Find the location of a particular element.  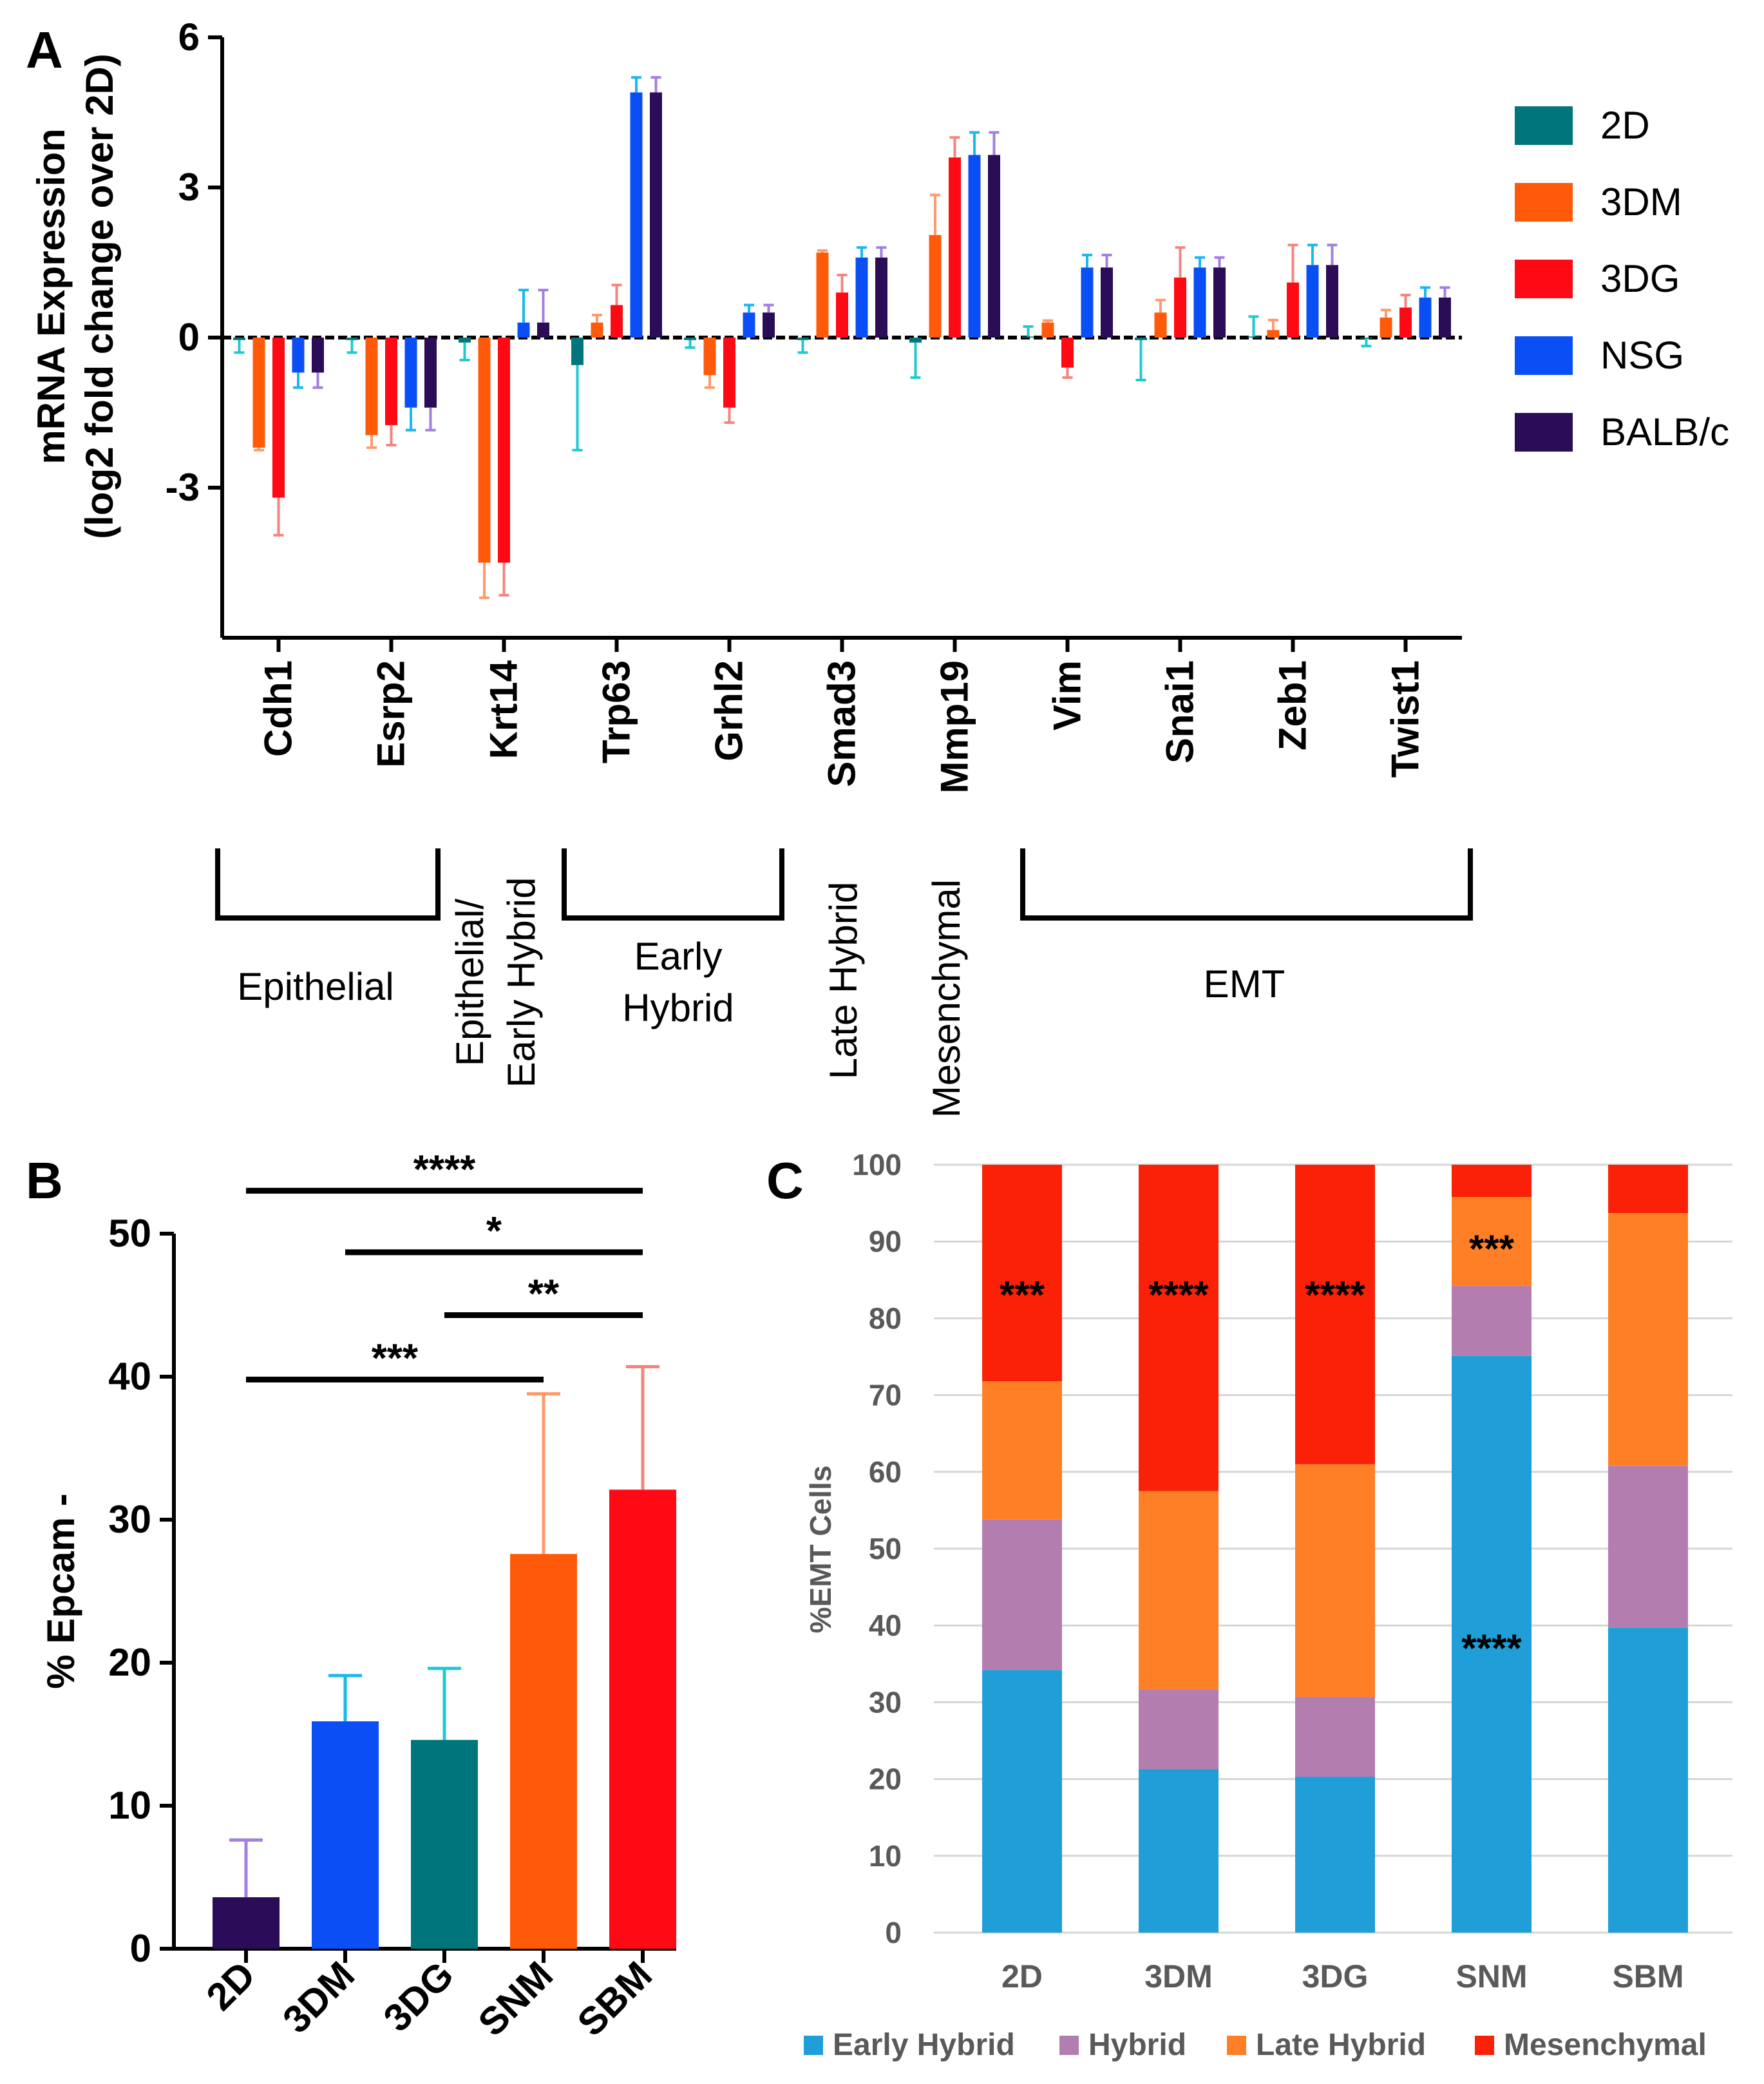

bar-cdh1-3dg is located at coordinates (278, 418).